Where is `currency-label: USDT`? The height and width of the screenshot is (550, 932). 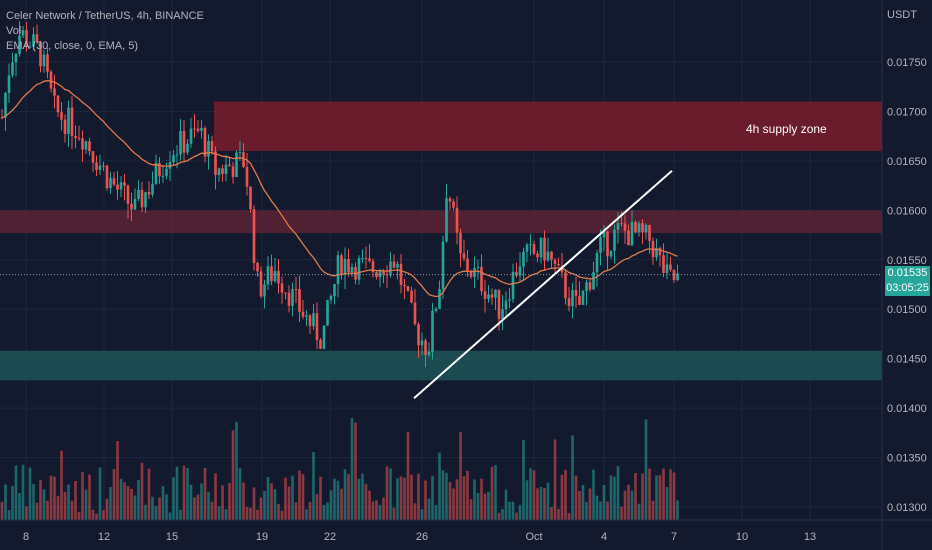
currency-label: USDT is located at coordinates (902, 15).